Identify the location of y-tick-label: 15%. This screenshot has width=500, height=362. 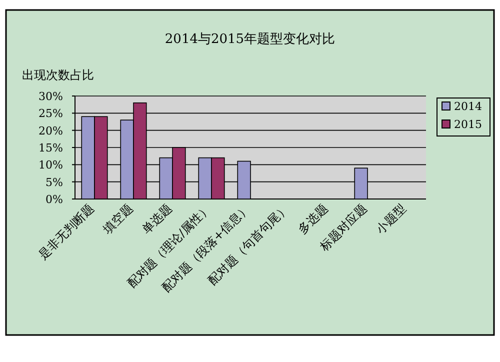
(50, 148).